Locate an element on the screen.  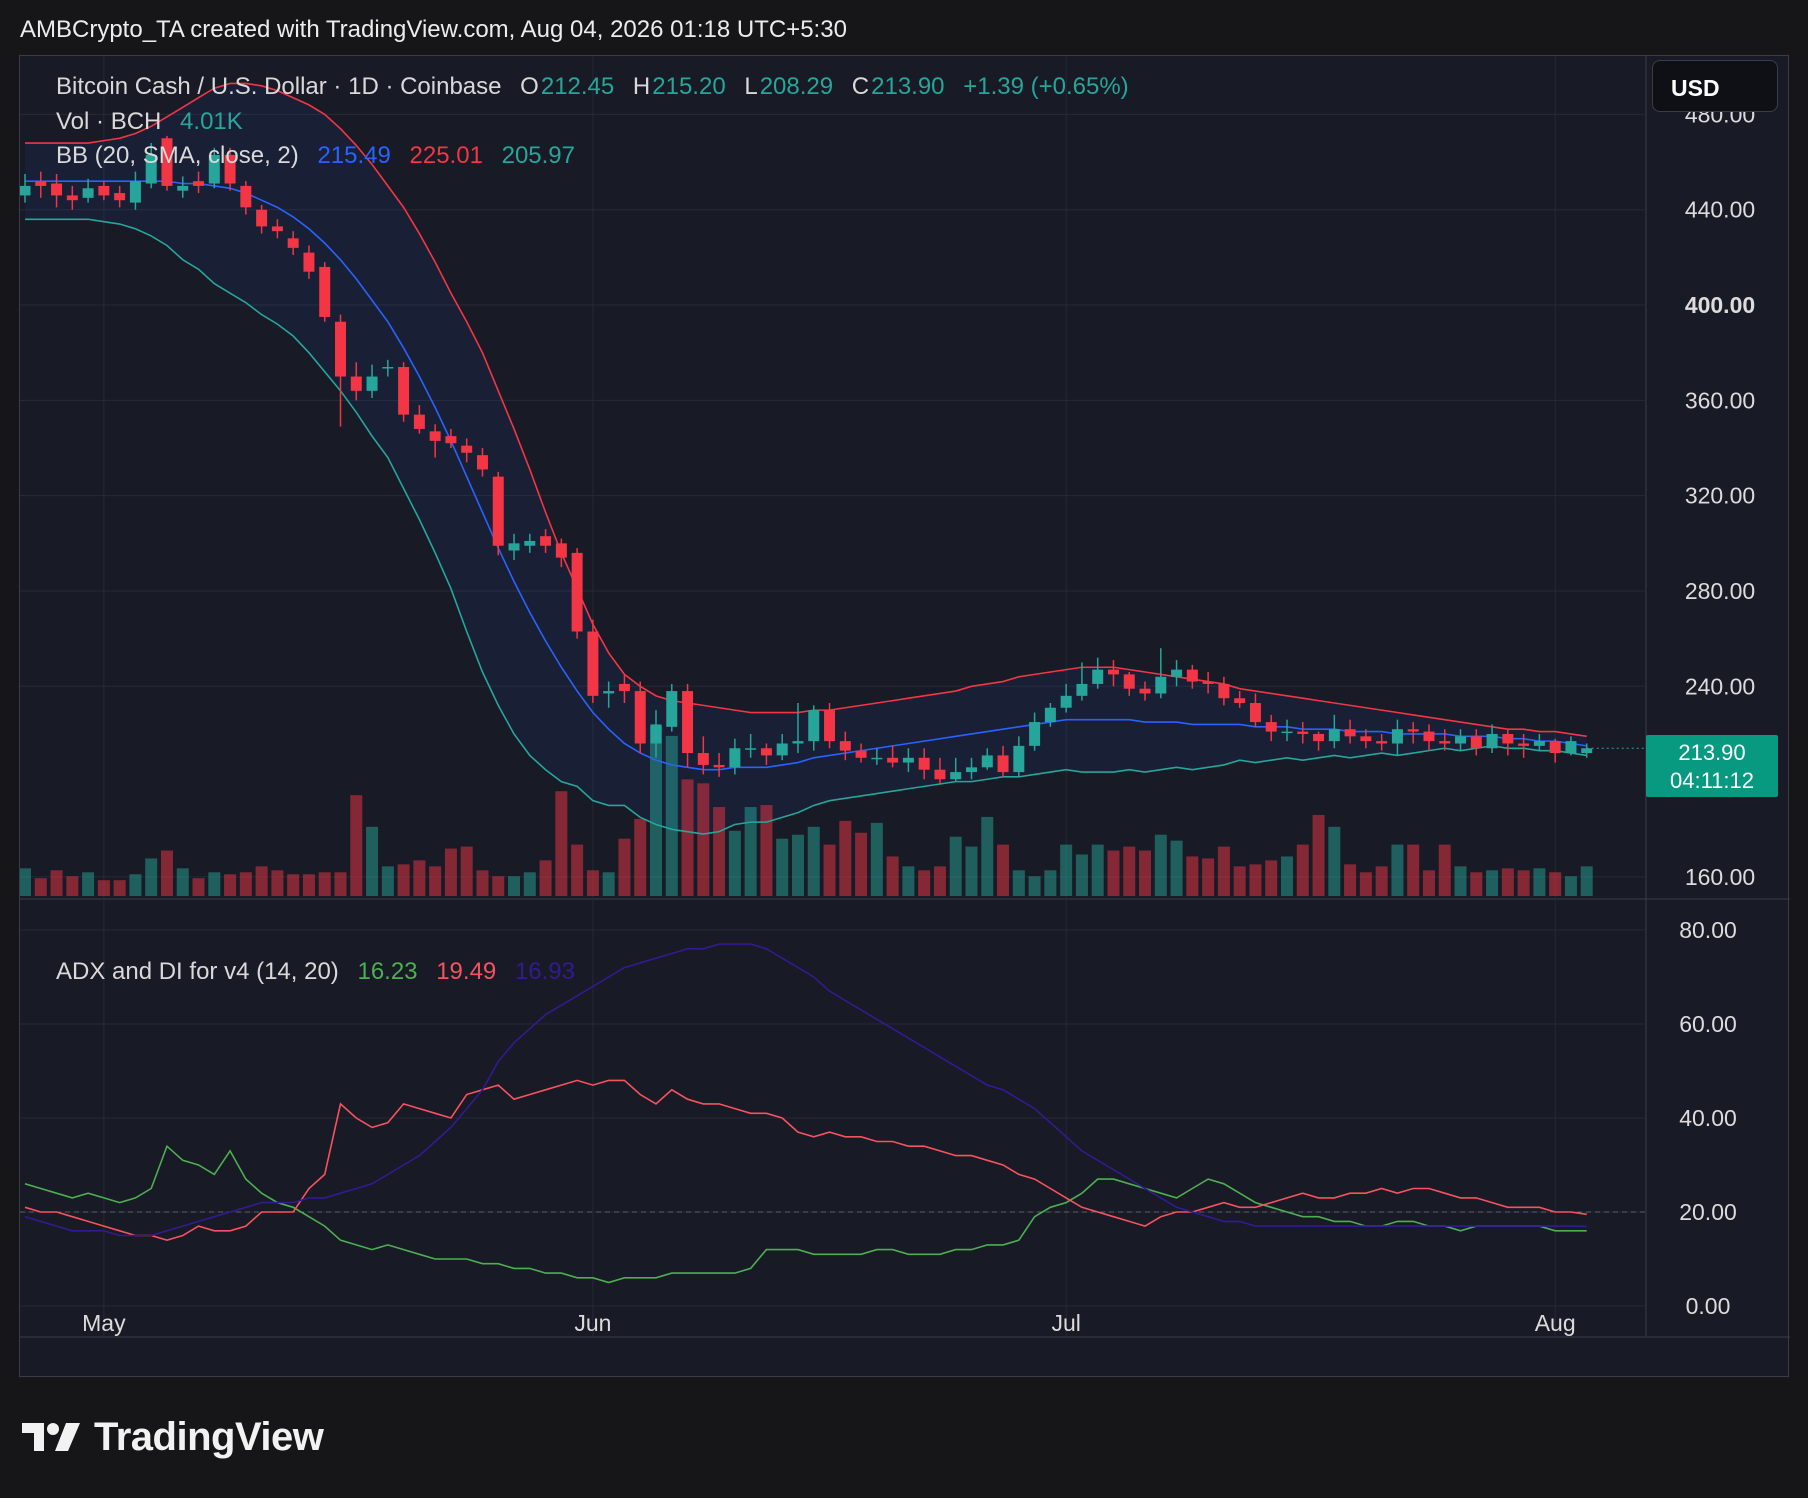
legend-adx: 16.93 is located at coordinates (544, 971).